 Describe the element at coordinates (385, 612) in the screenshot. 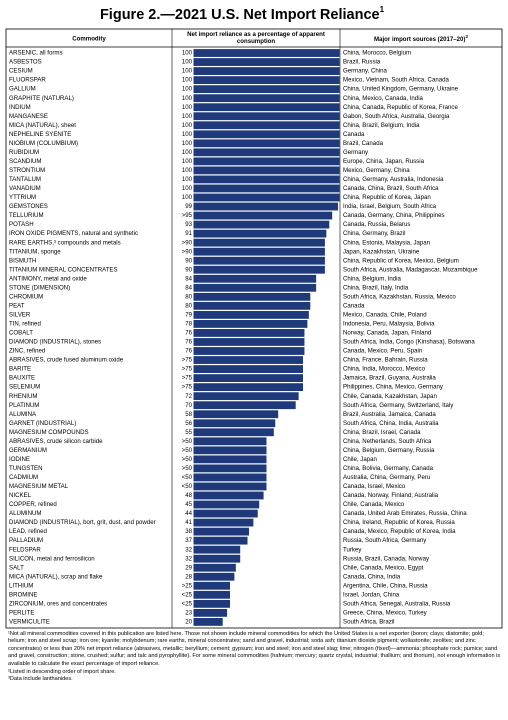

I see `source-label: Greece, China, Mexico, Turkey` at that location.